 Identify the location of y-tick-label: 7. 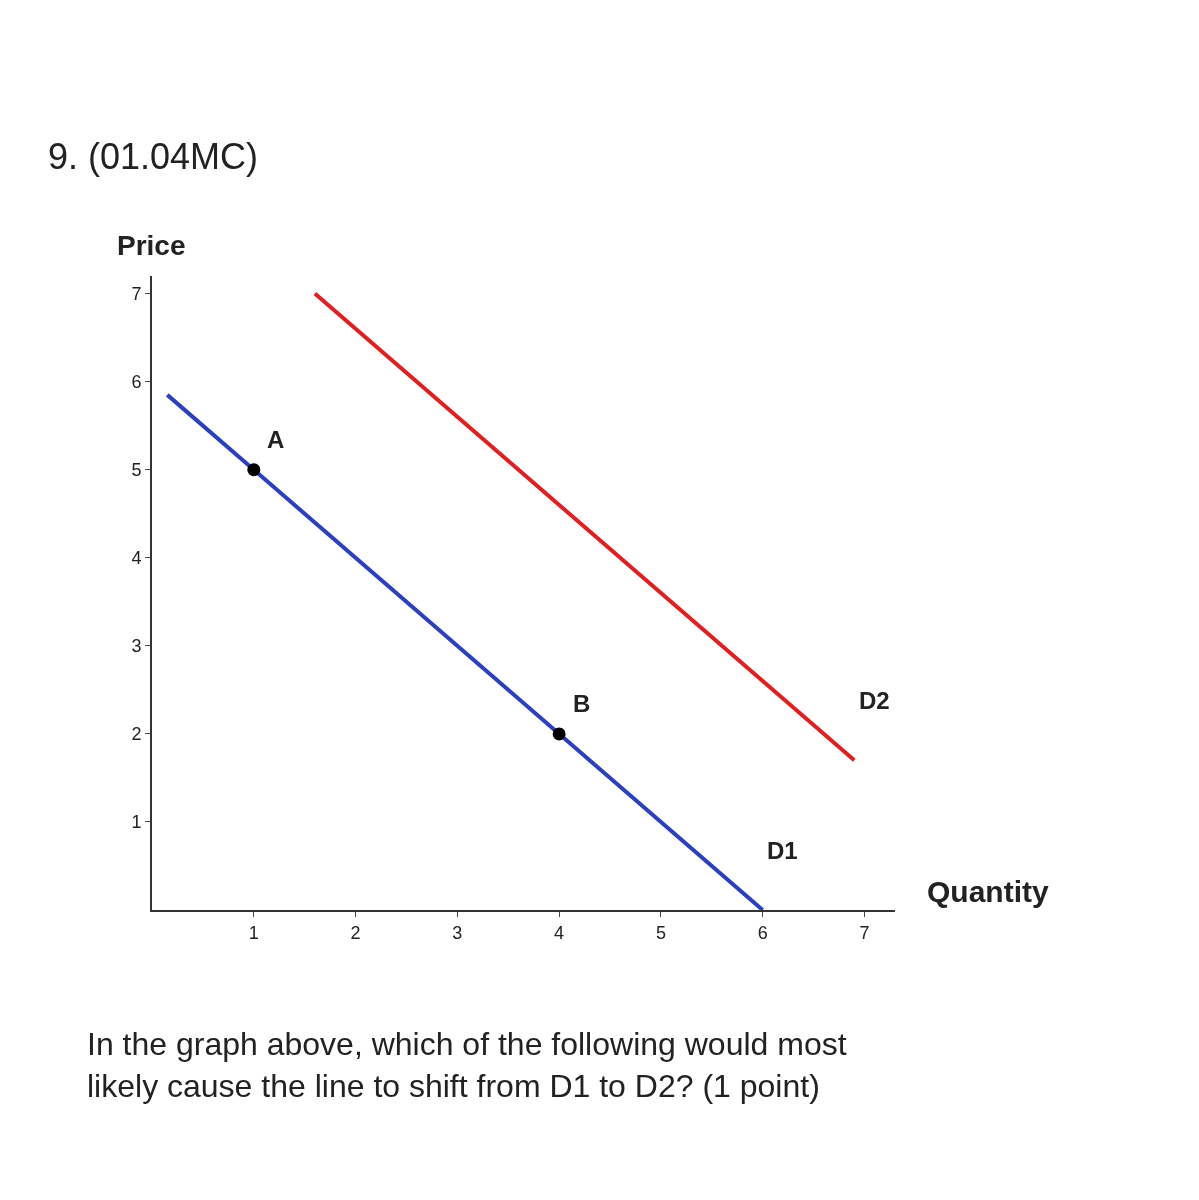
(136, 293).